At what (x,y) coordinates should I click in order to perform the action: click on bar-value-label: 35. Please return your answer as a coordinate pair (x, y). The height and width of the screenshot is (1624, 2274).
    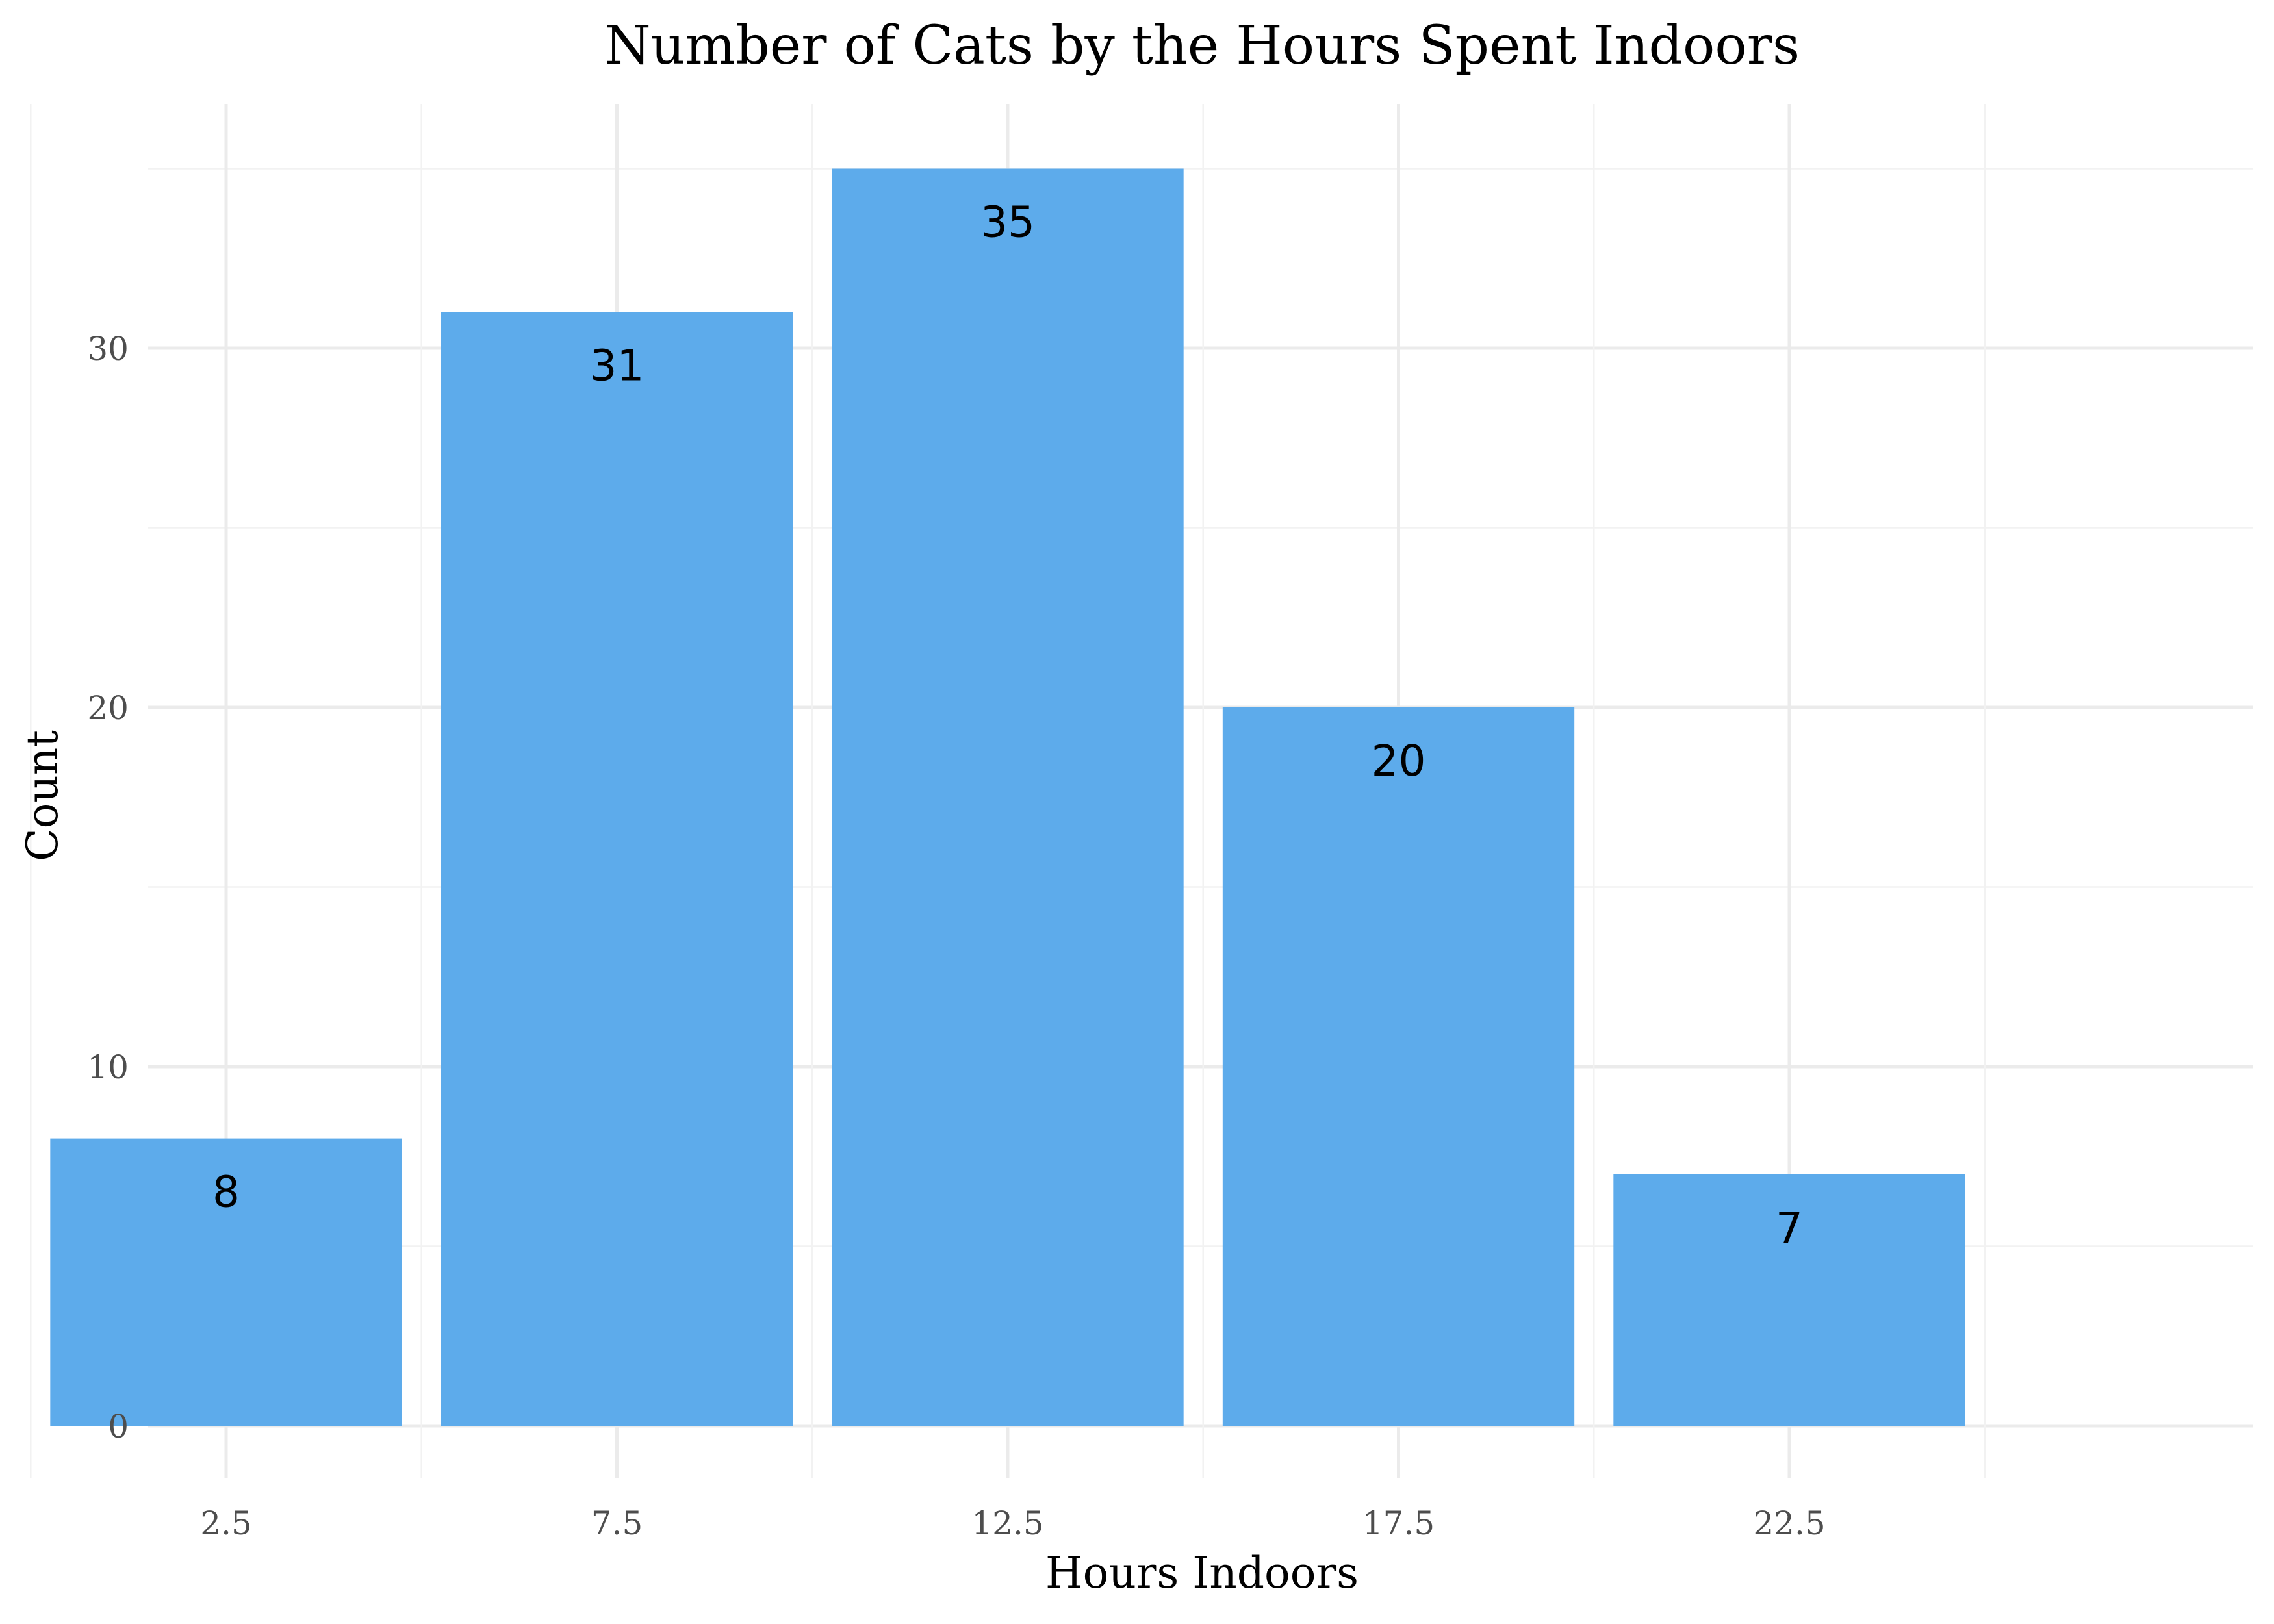
    Looking at the image, I should click on (1007, 222).